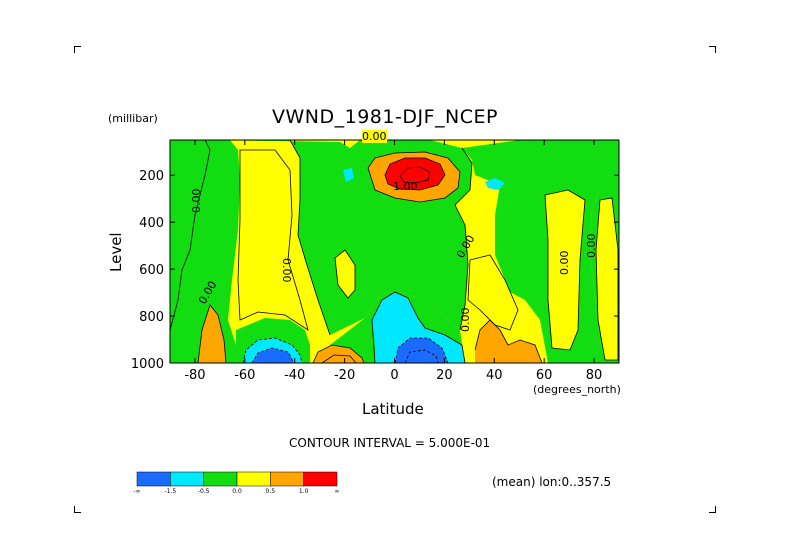 This screenshot has width=789, height=558. I want to click on crop-mark-bottom-right, so click(712, 509).